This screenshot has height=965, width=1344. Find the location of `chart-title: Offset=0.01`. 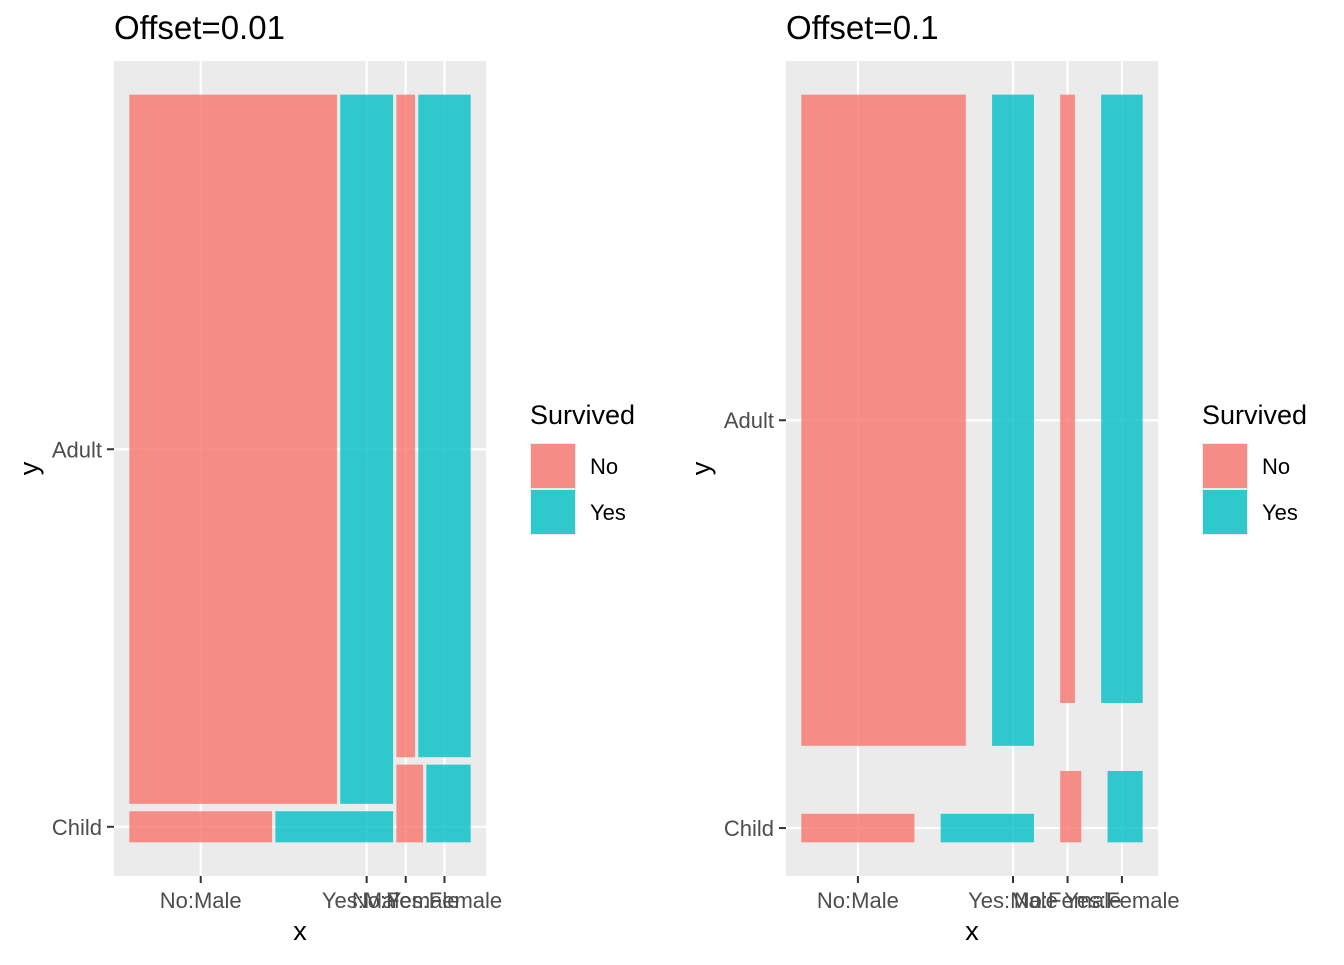

chart-title: Offset=0.01 is located at coordinates (199, 27).